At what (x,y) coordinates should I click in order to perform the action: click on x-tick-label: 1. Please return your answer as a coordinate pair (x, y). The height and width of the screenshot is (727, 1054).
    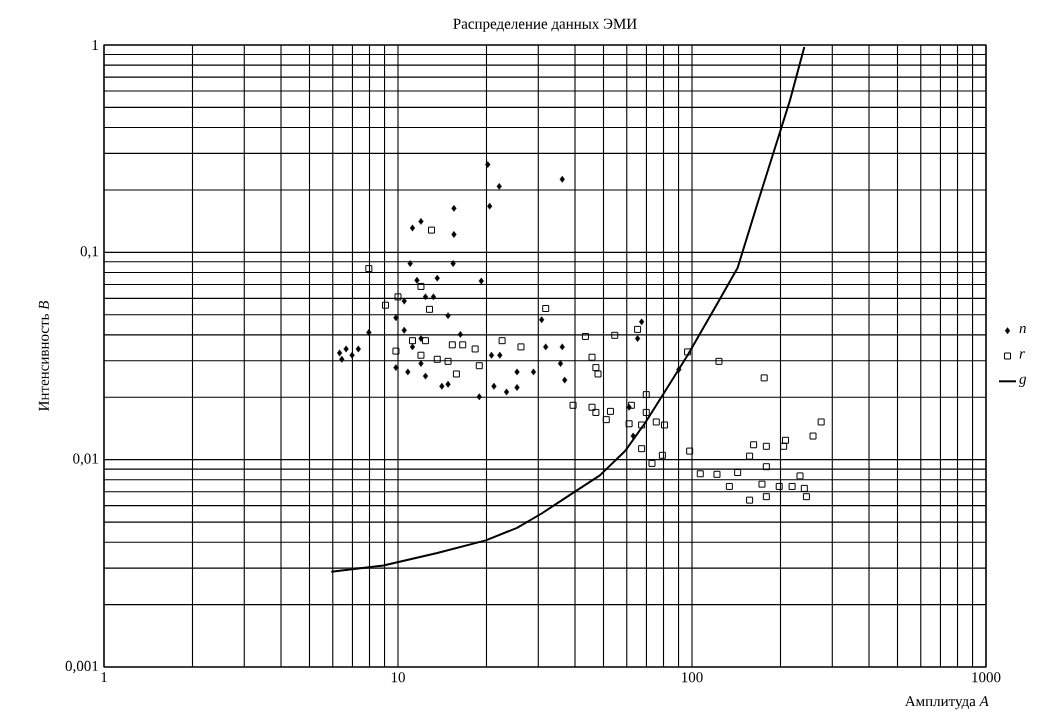
    Looking at the image, I should click on (104, 677).